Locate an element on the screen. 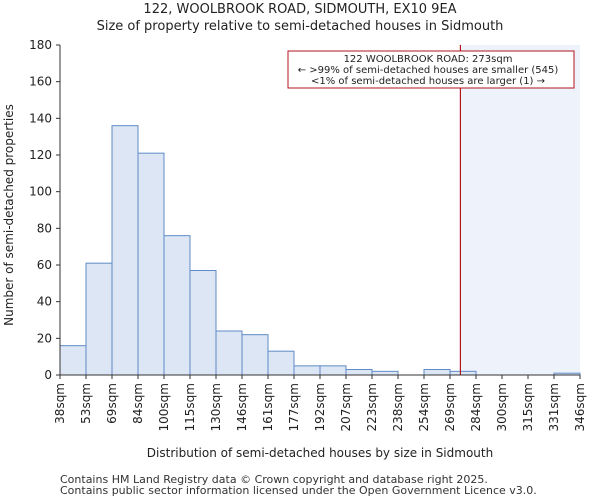 This screenshot has width=600, height=500. x-tick-label: 315sqm is located at coordinates (528, 407).